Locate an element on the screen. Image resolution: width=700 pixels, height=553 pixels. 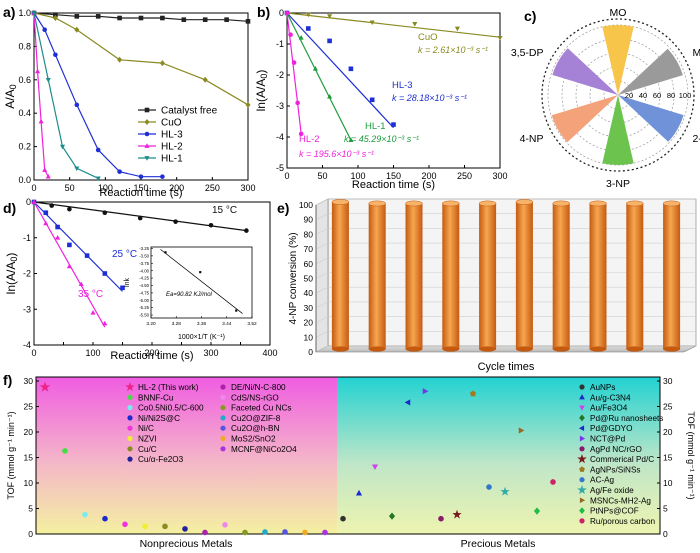
x-axis-label: Reaction time (s) is located at coordinates (393, 185).